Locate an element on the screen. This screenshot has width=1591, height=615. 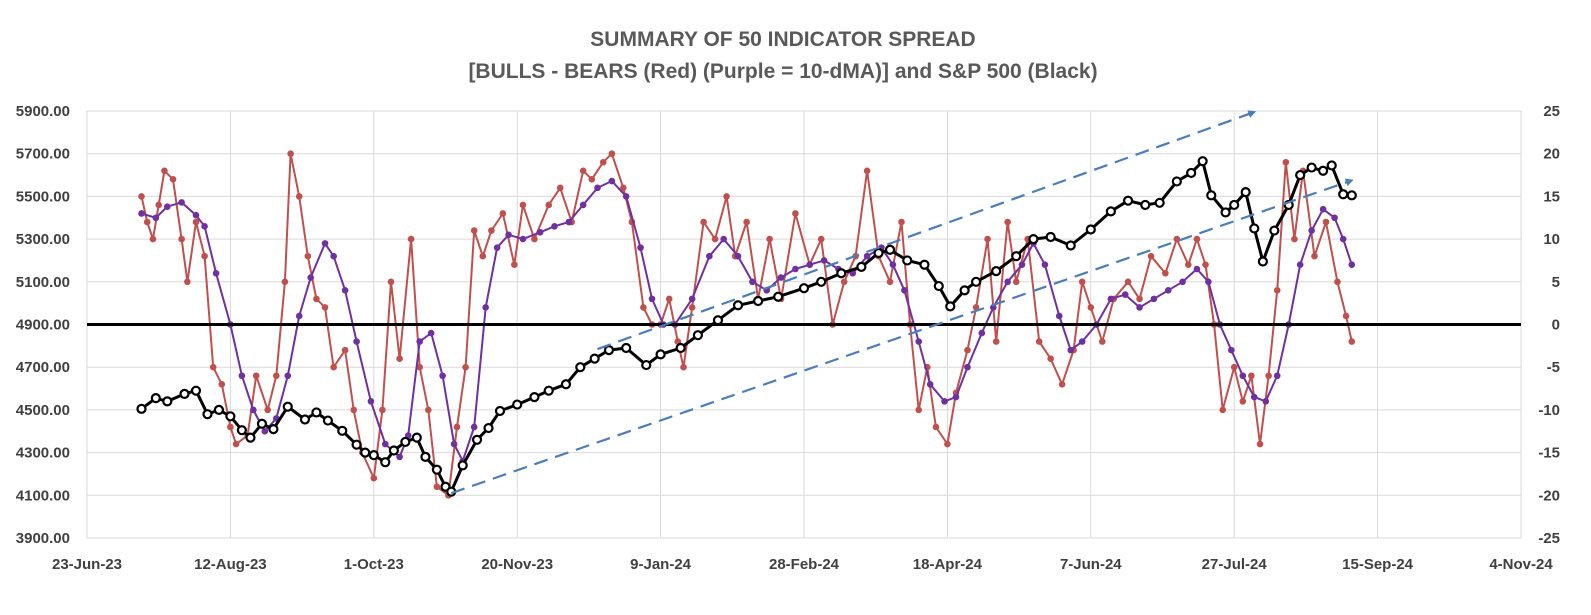
y-right-tick-label: 15 is located at coordinates (1551, 196).